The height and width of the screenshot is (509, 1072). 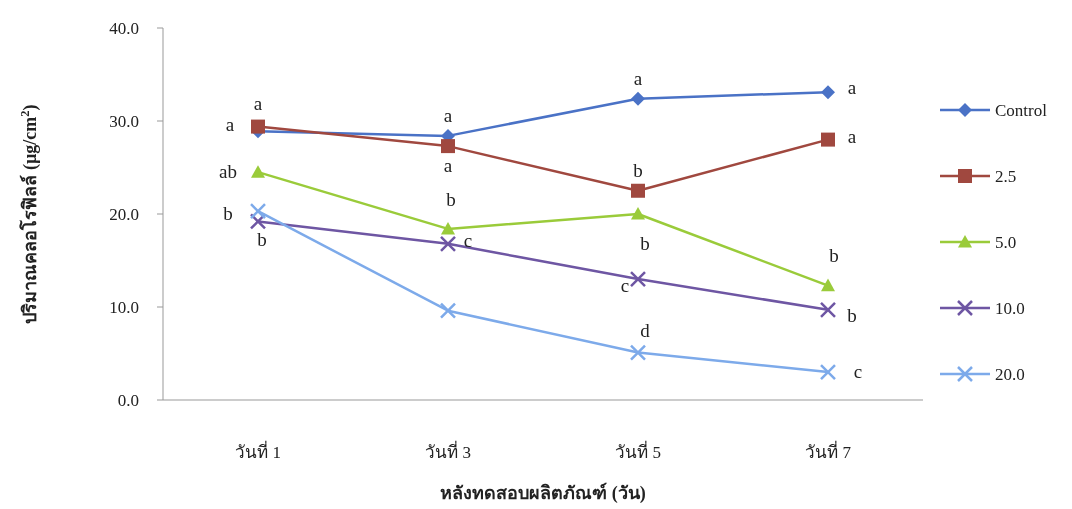 I want to click on x-tick-label: วันที่ 5, so click(x=638, y=451).